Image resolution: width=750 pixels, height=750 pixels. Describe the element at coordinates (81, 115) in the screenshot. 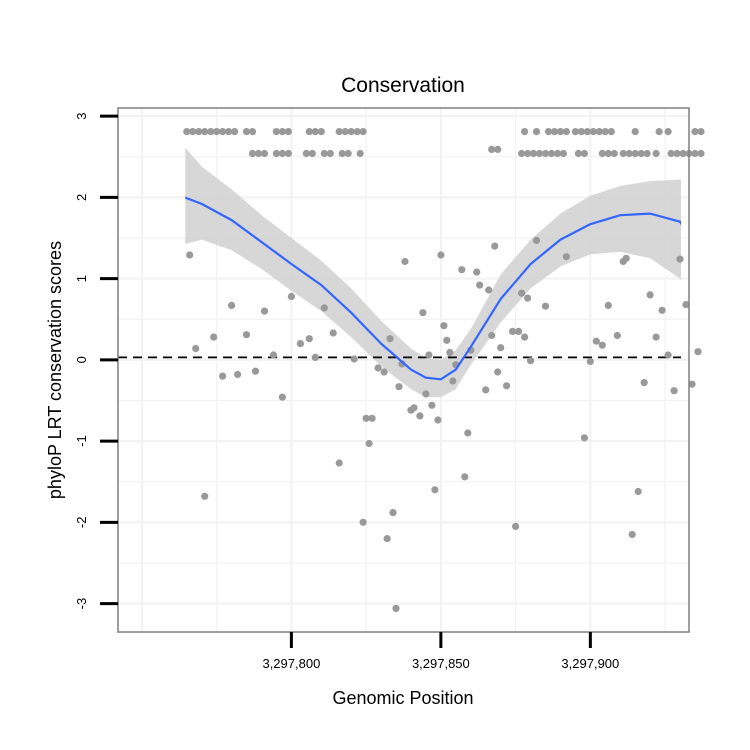

I see `y-tick-label: 3` at that location.